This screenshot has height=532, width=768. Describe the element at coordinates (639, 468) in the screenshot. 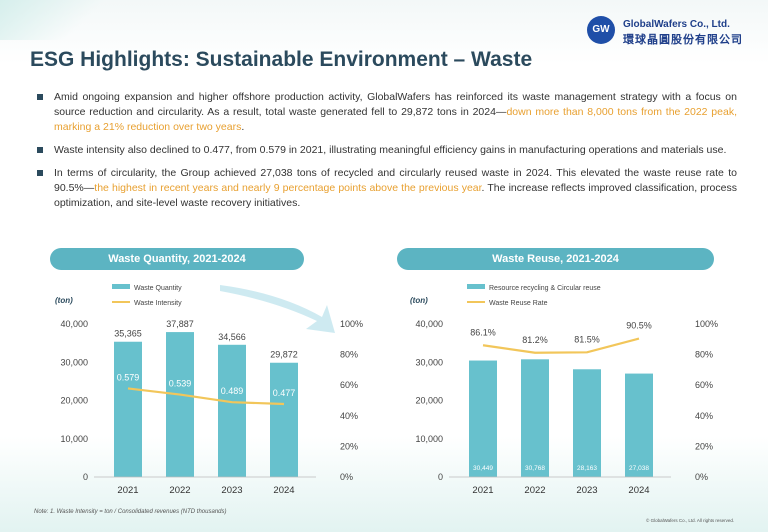

I see `bar-label: 27,038` at that location.